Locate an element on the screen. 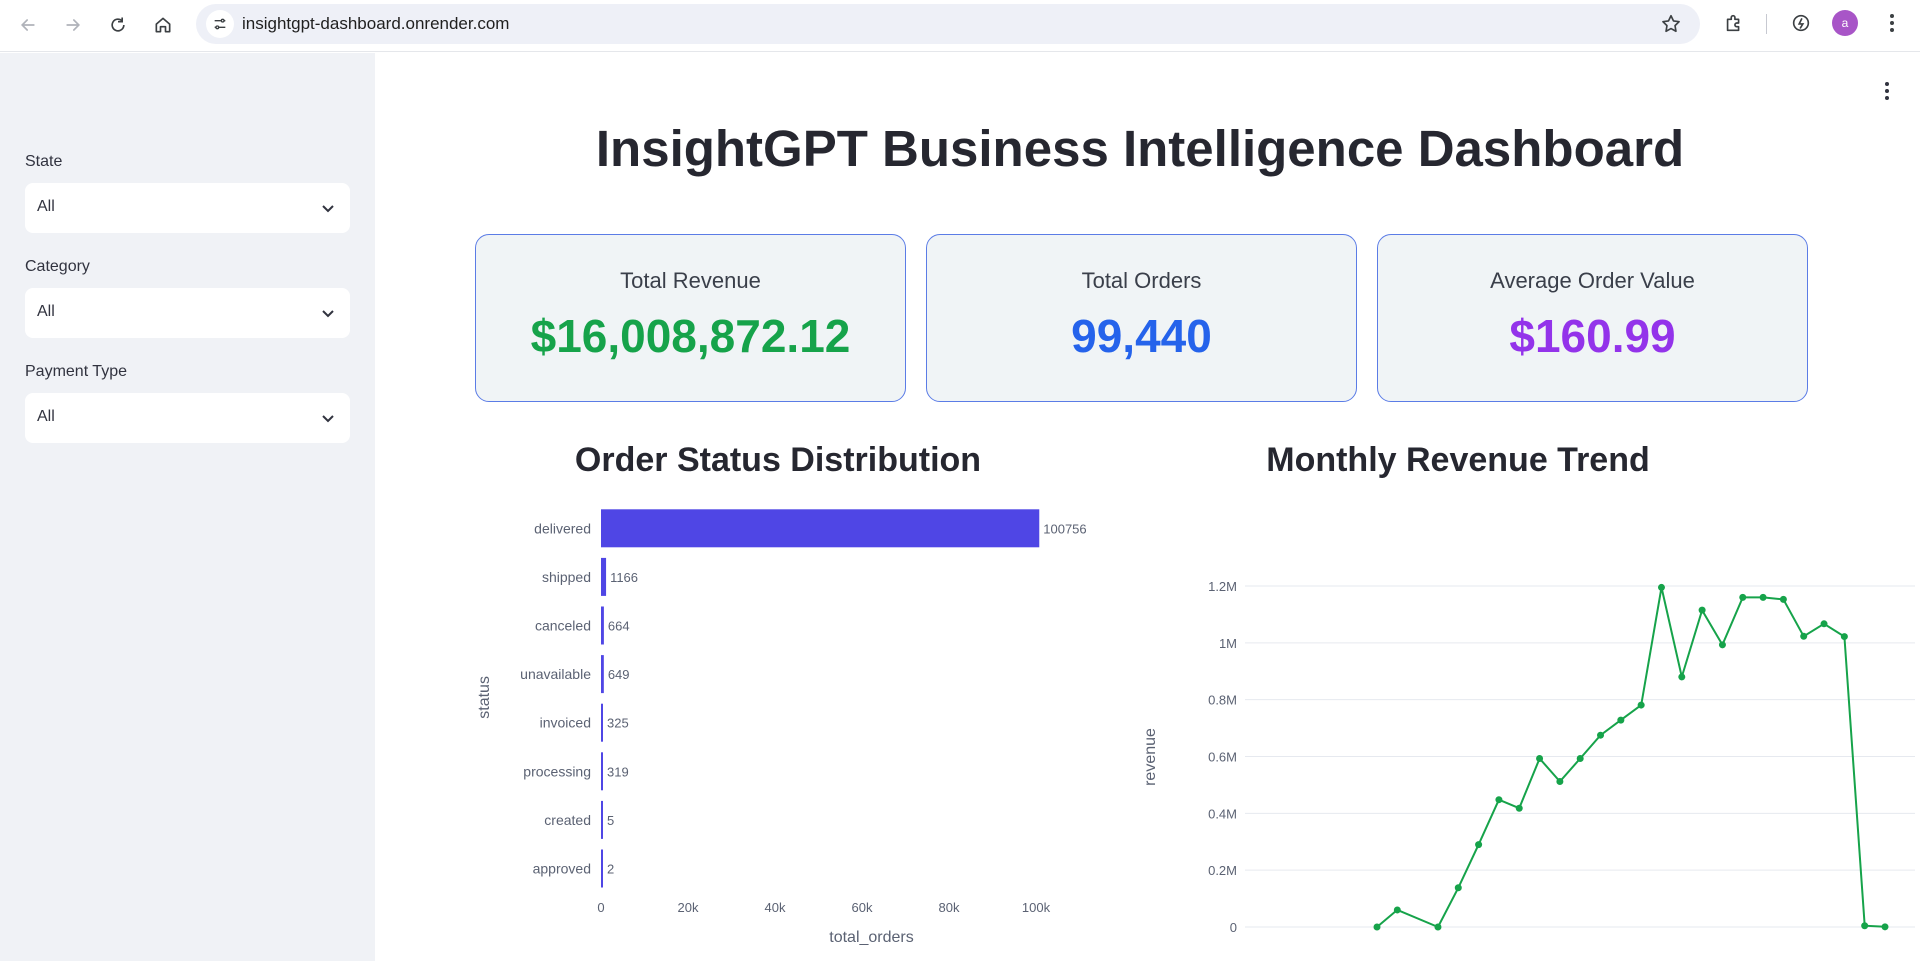 The width and height of the screenshot is (1920, 961). bar-approved is located at coordinates (602, 868).